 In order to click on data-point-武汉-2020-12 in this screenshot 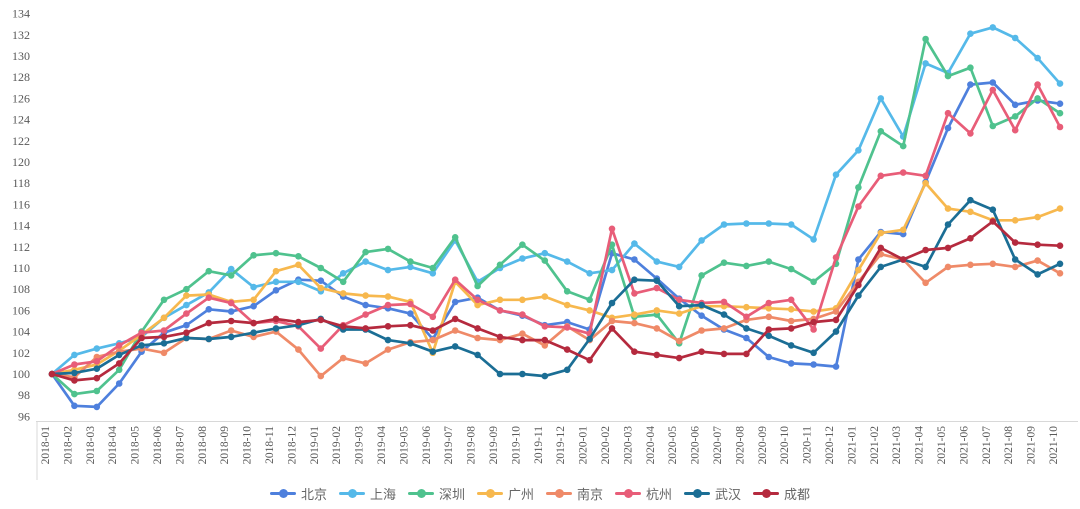, I will do `click(836, 331)`.